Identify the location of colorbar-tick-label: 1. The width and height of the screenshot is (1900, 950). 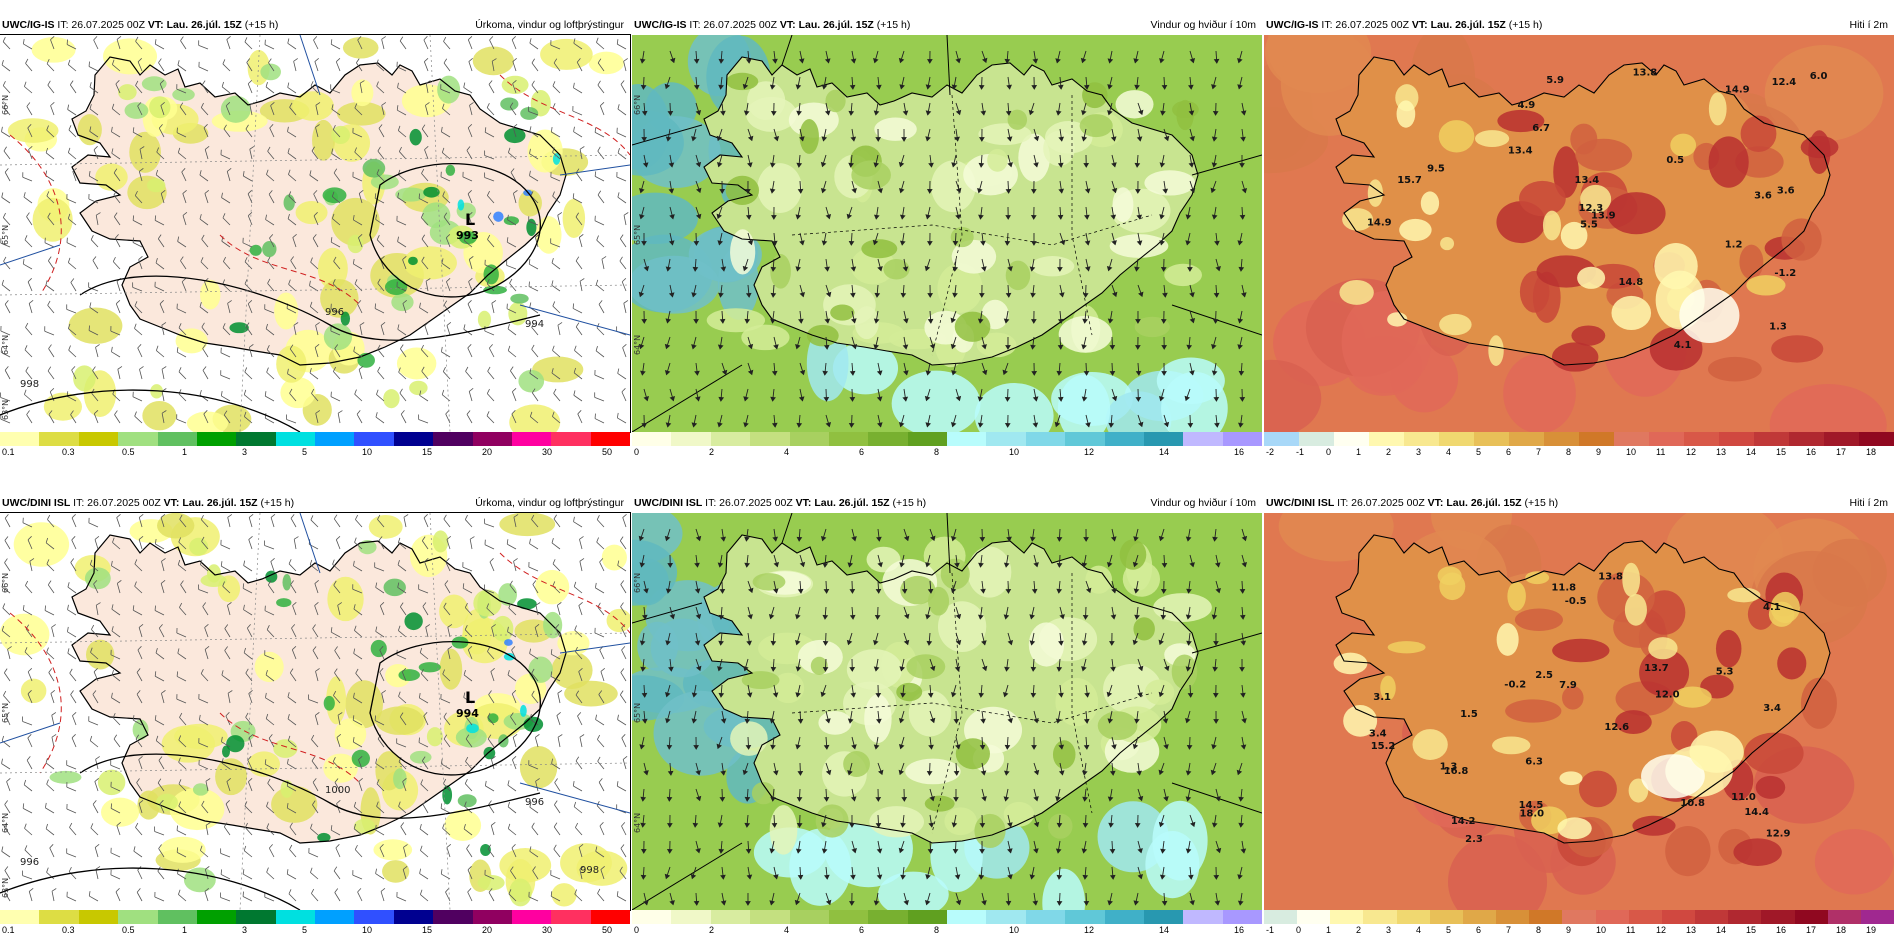
(185, 930).